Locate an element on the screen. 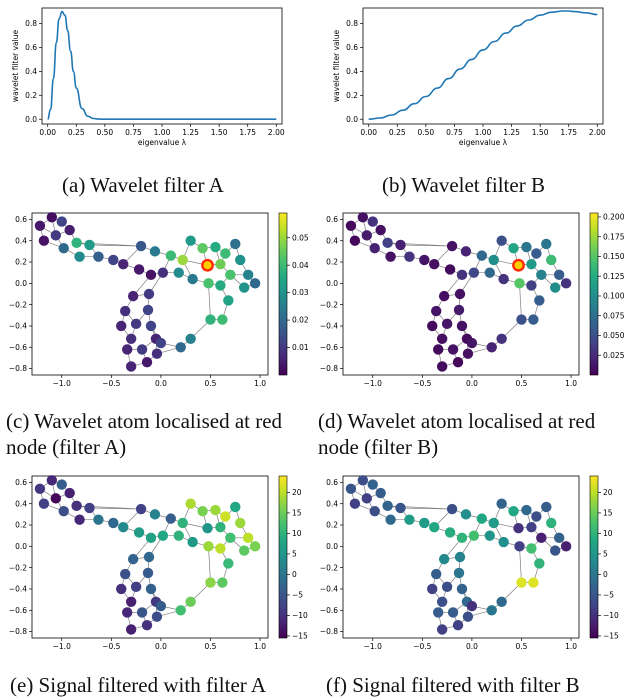 This screenshot has height=698, width=624. x-tick-label: 0.00 is located at coordinates (47, 132).